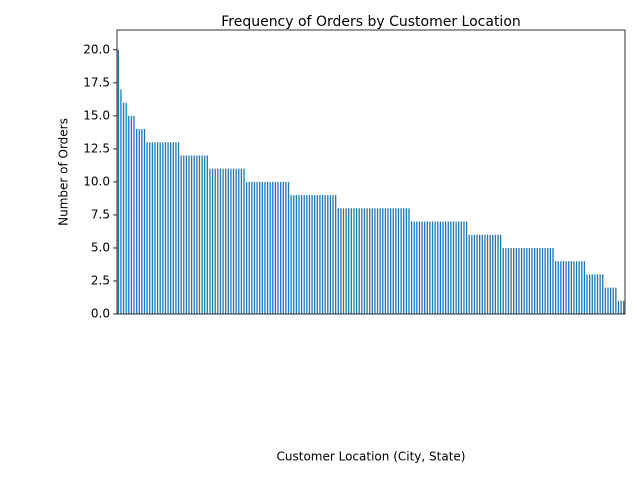 Image resolution: width=640 pixels, height=480 pixels. Describe the element at coordinates (100, 247) in the screenshot. I see `y-tick-label: 5.0` at that location.